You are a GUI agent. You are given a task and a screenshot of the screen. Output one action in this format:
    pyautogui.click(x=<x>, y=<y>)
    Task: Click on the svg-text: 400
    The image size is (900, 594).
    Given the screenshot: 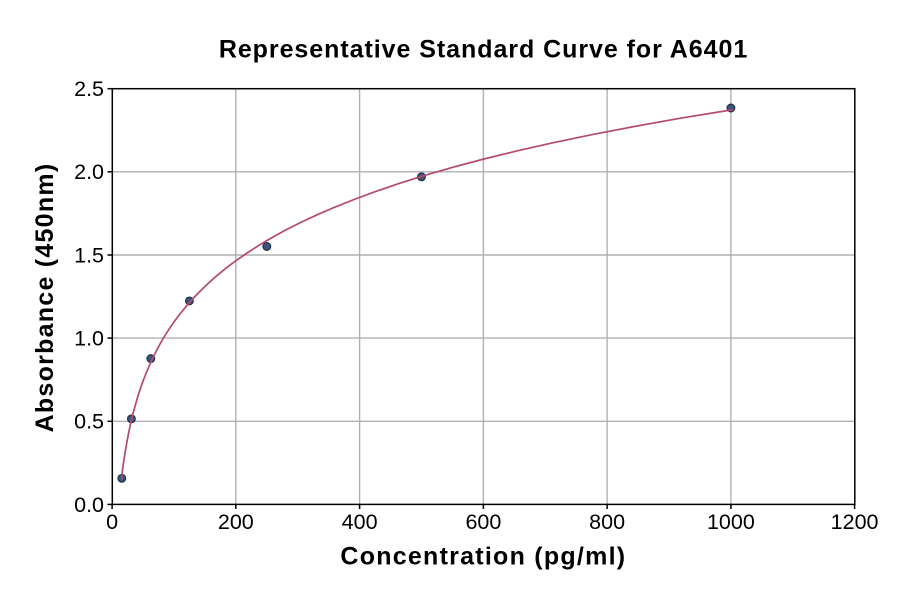 What is the action you would take?
    pyautogui.click(x=360, y=522)
    